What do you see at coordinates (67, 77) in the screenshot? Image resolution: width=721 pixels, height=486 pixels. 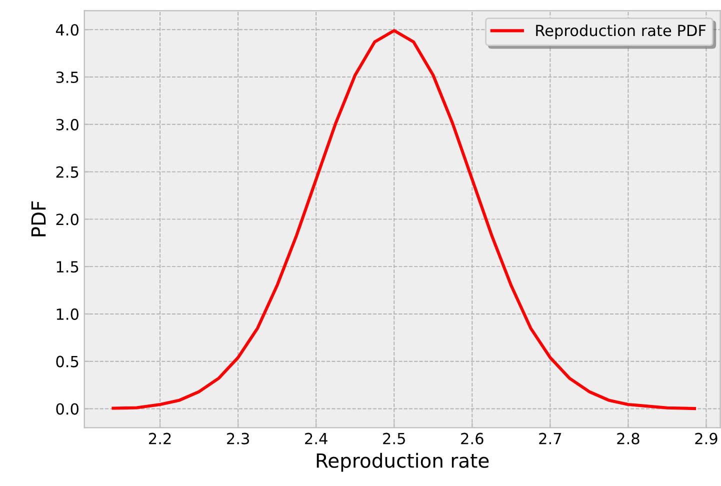 I see `y-tick-label: 3.5` at bounding box center [67, 77].